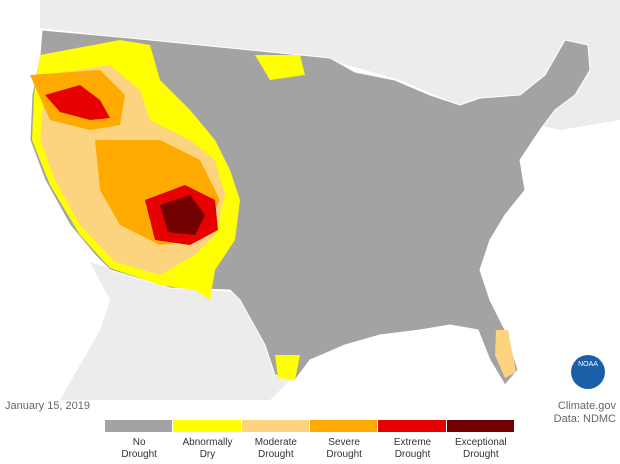 This screenshot has width=620, height=464. I want to click on legend-item: Exceptional Drought, so click(480, 440).